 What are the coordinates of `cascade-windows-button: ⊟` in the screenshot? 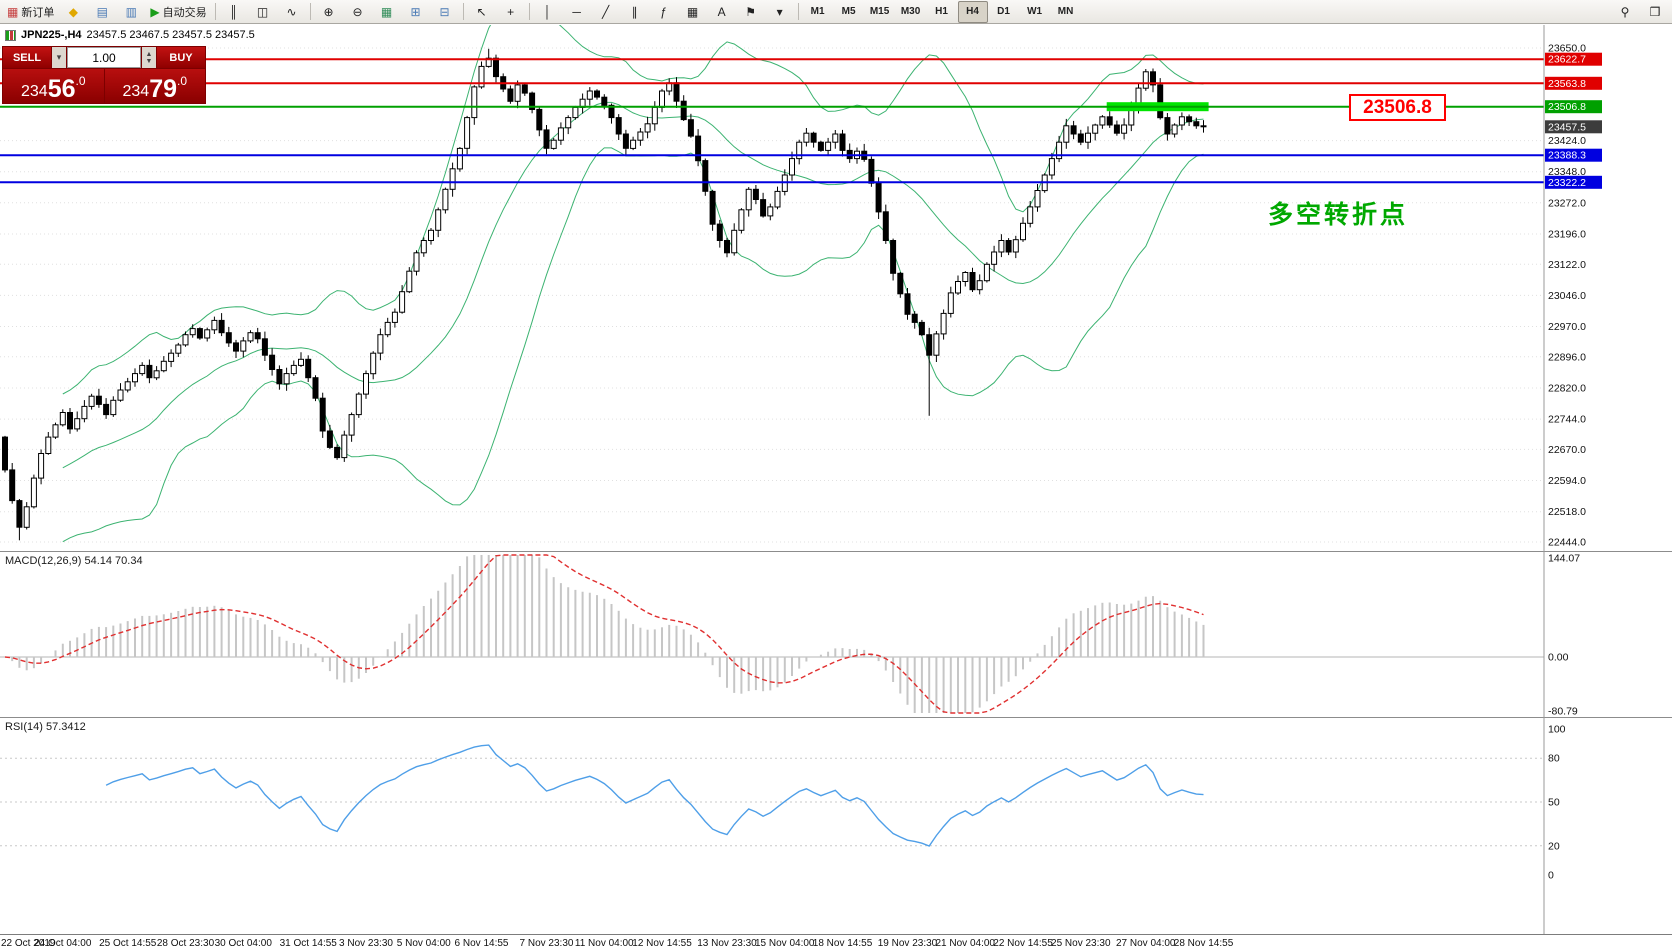 It's located at (445, 12).